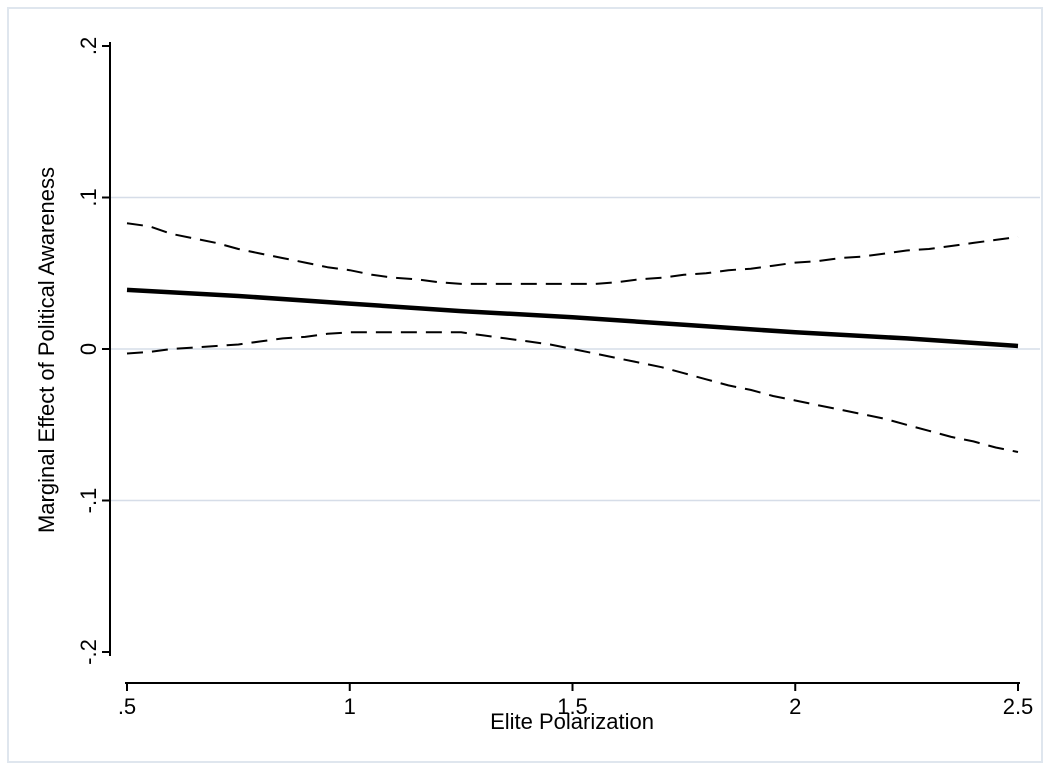 Image resolution: width=1050 pixels, height=770 pixels. What do you see at coordinates (572, 392) in the screenshot?
I see `lower-ci-line` at bounding box center [572, 392].